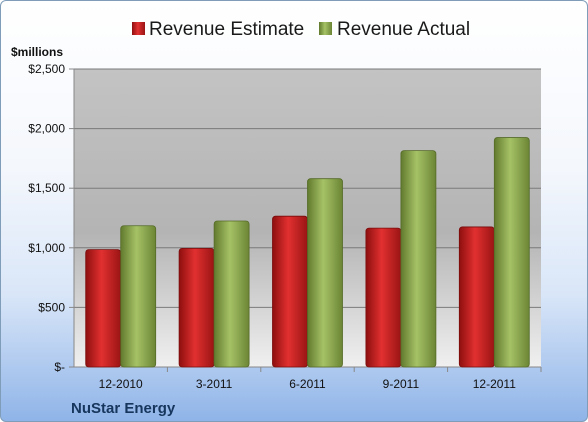  Describe the element at coordinates (46, 188) in the screenshot. I see `y-tick-label: $1,500` at that location.